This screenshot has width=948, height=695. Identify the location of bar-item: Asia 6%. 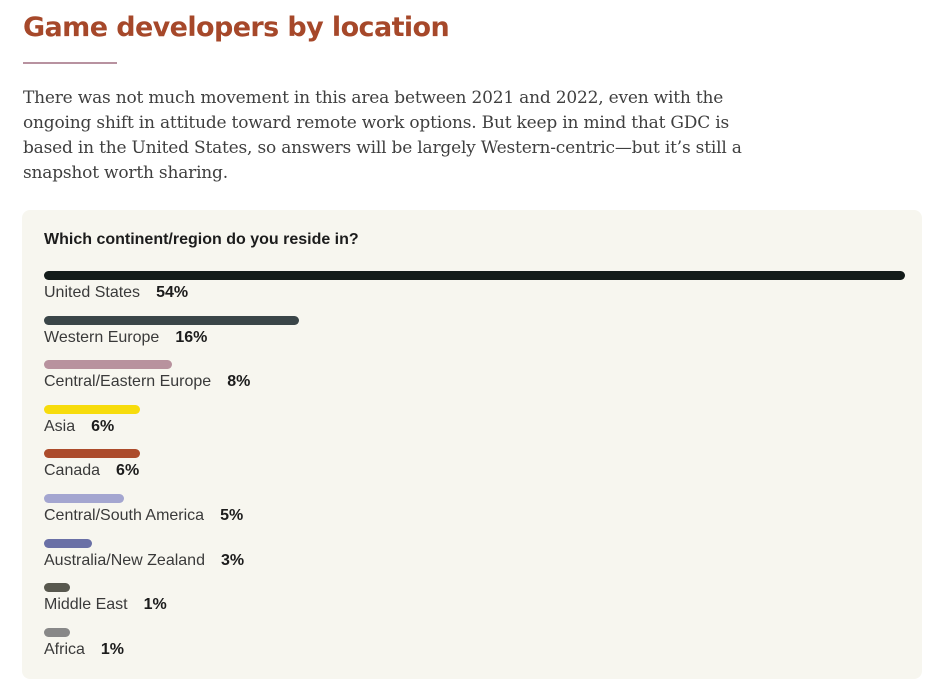
(474, 427).